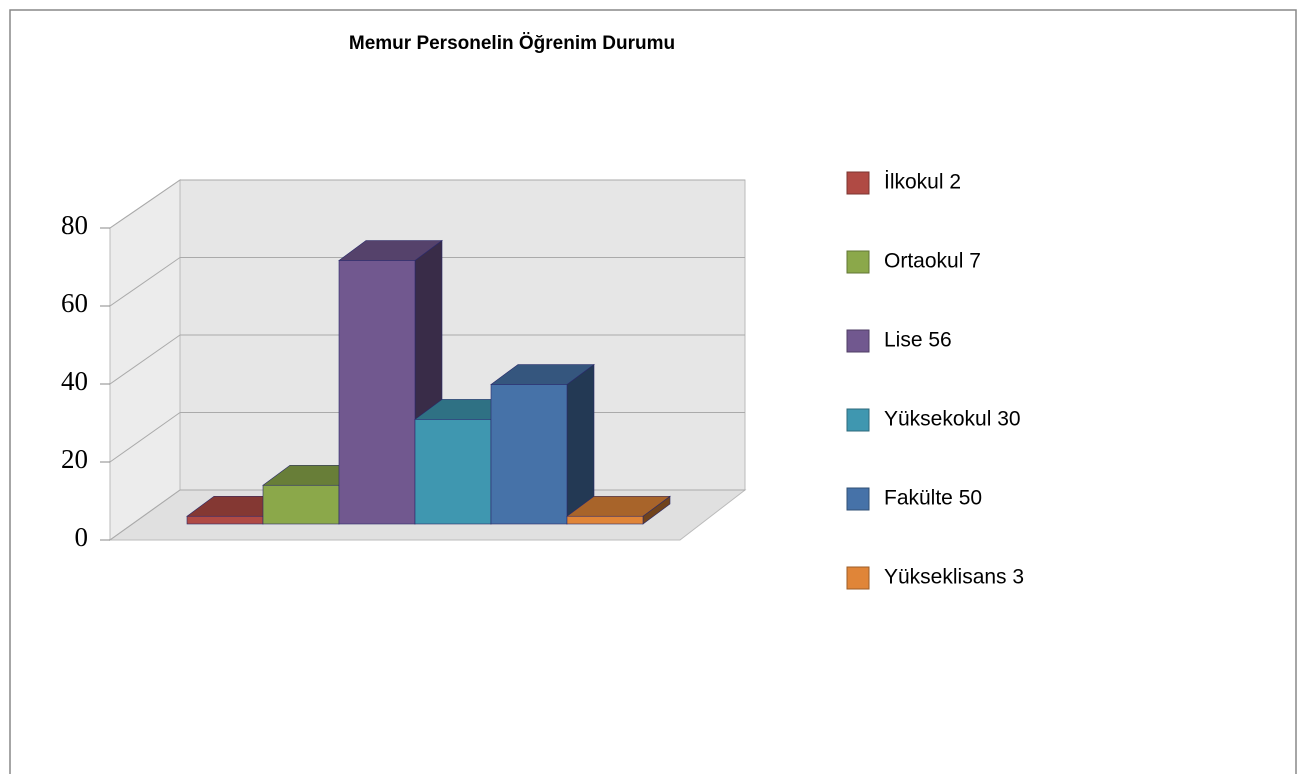  What do you see at coordinates (933, 498) in the screenshot?
I see `legend-label: Fakülte 50` at bounding box center [933, 498].